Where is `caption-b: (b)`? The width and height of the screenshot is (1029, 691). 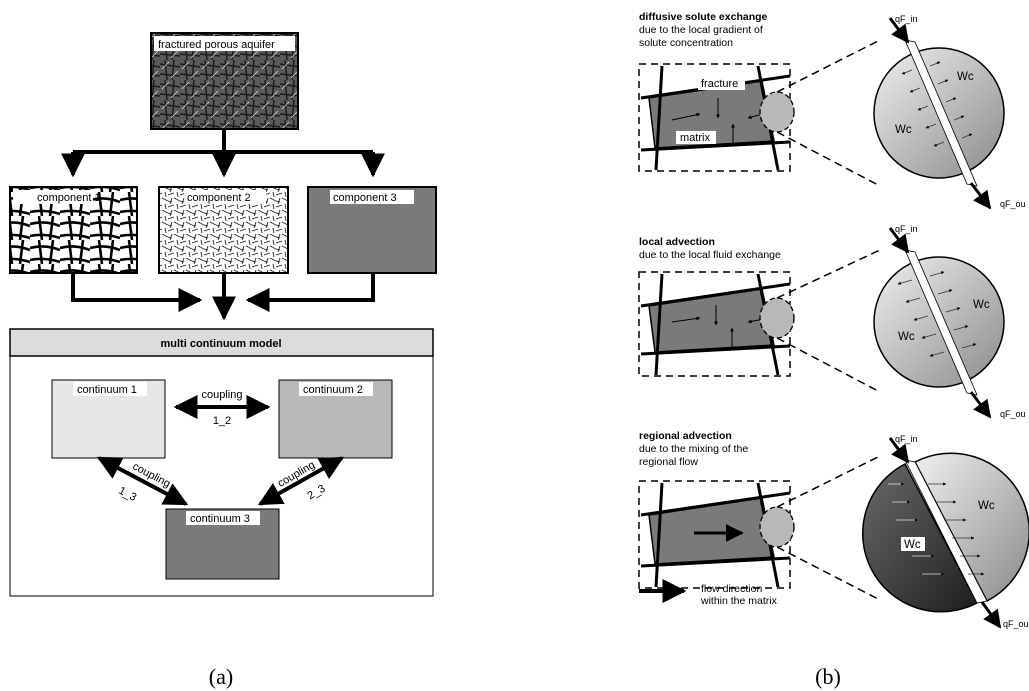 caption-b: (b) is located at coordinates (828, 676).